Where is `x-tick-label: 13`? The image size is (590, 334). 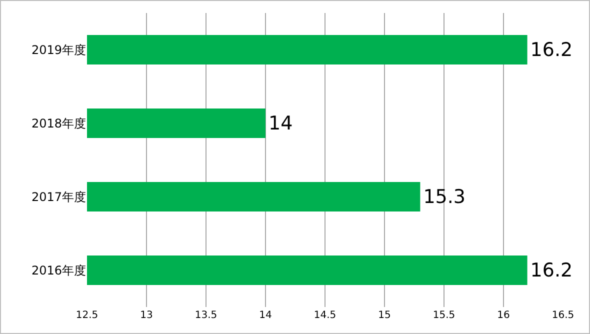
x-tick-label: 13 is located at coordinates (146, 315).